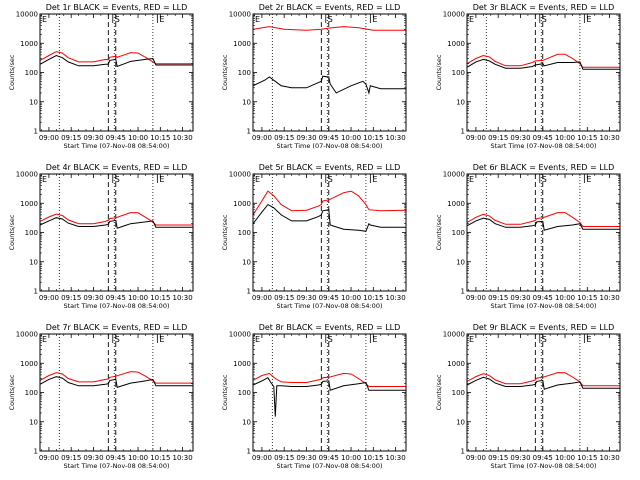 The image size is (640, 480). What do you see at coordinates (330, 167) in the screenshot?
I see `chart-title: Det 5r BLACK = Events, RED = LLD` at bounding box center [330, 167].